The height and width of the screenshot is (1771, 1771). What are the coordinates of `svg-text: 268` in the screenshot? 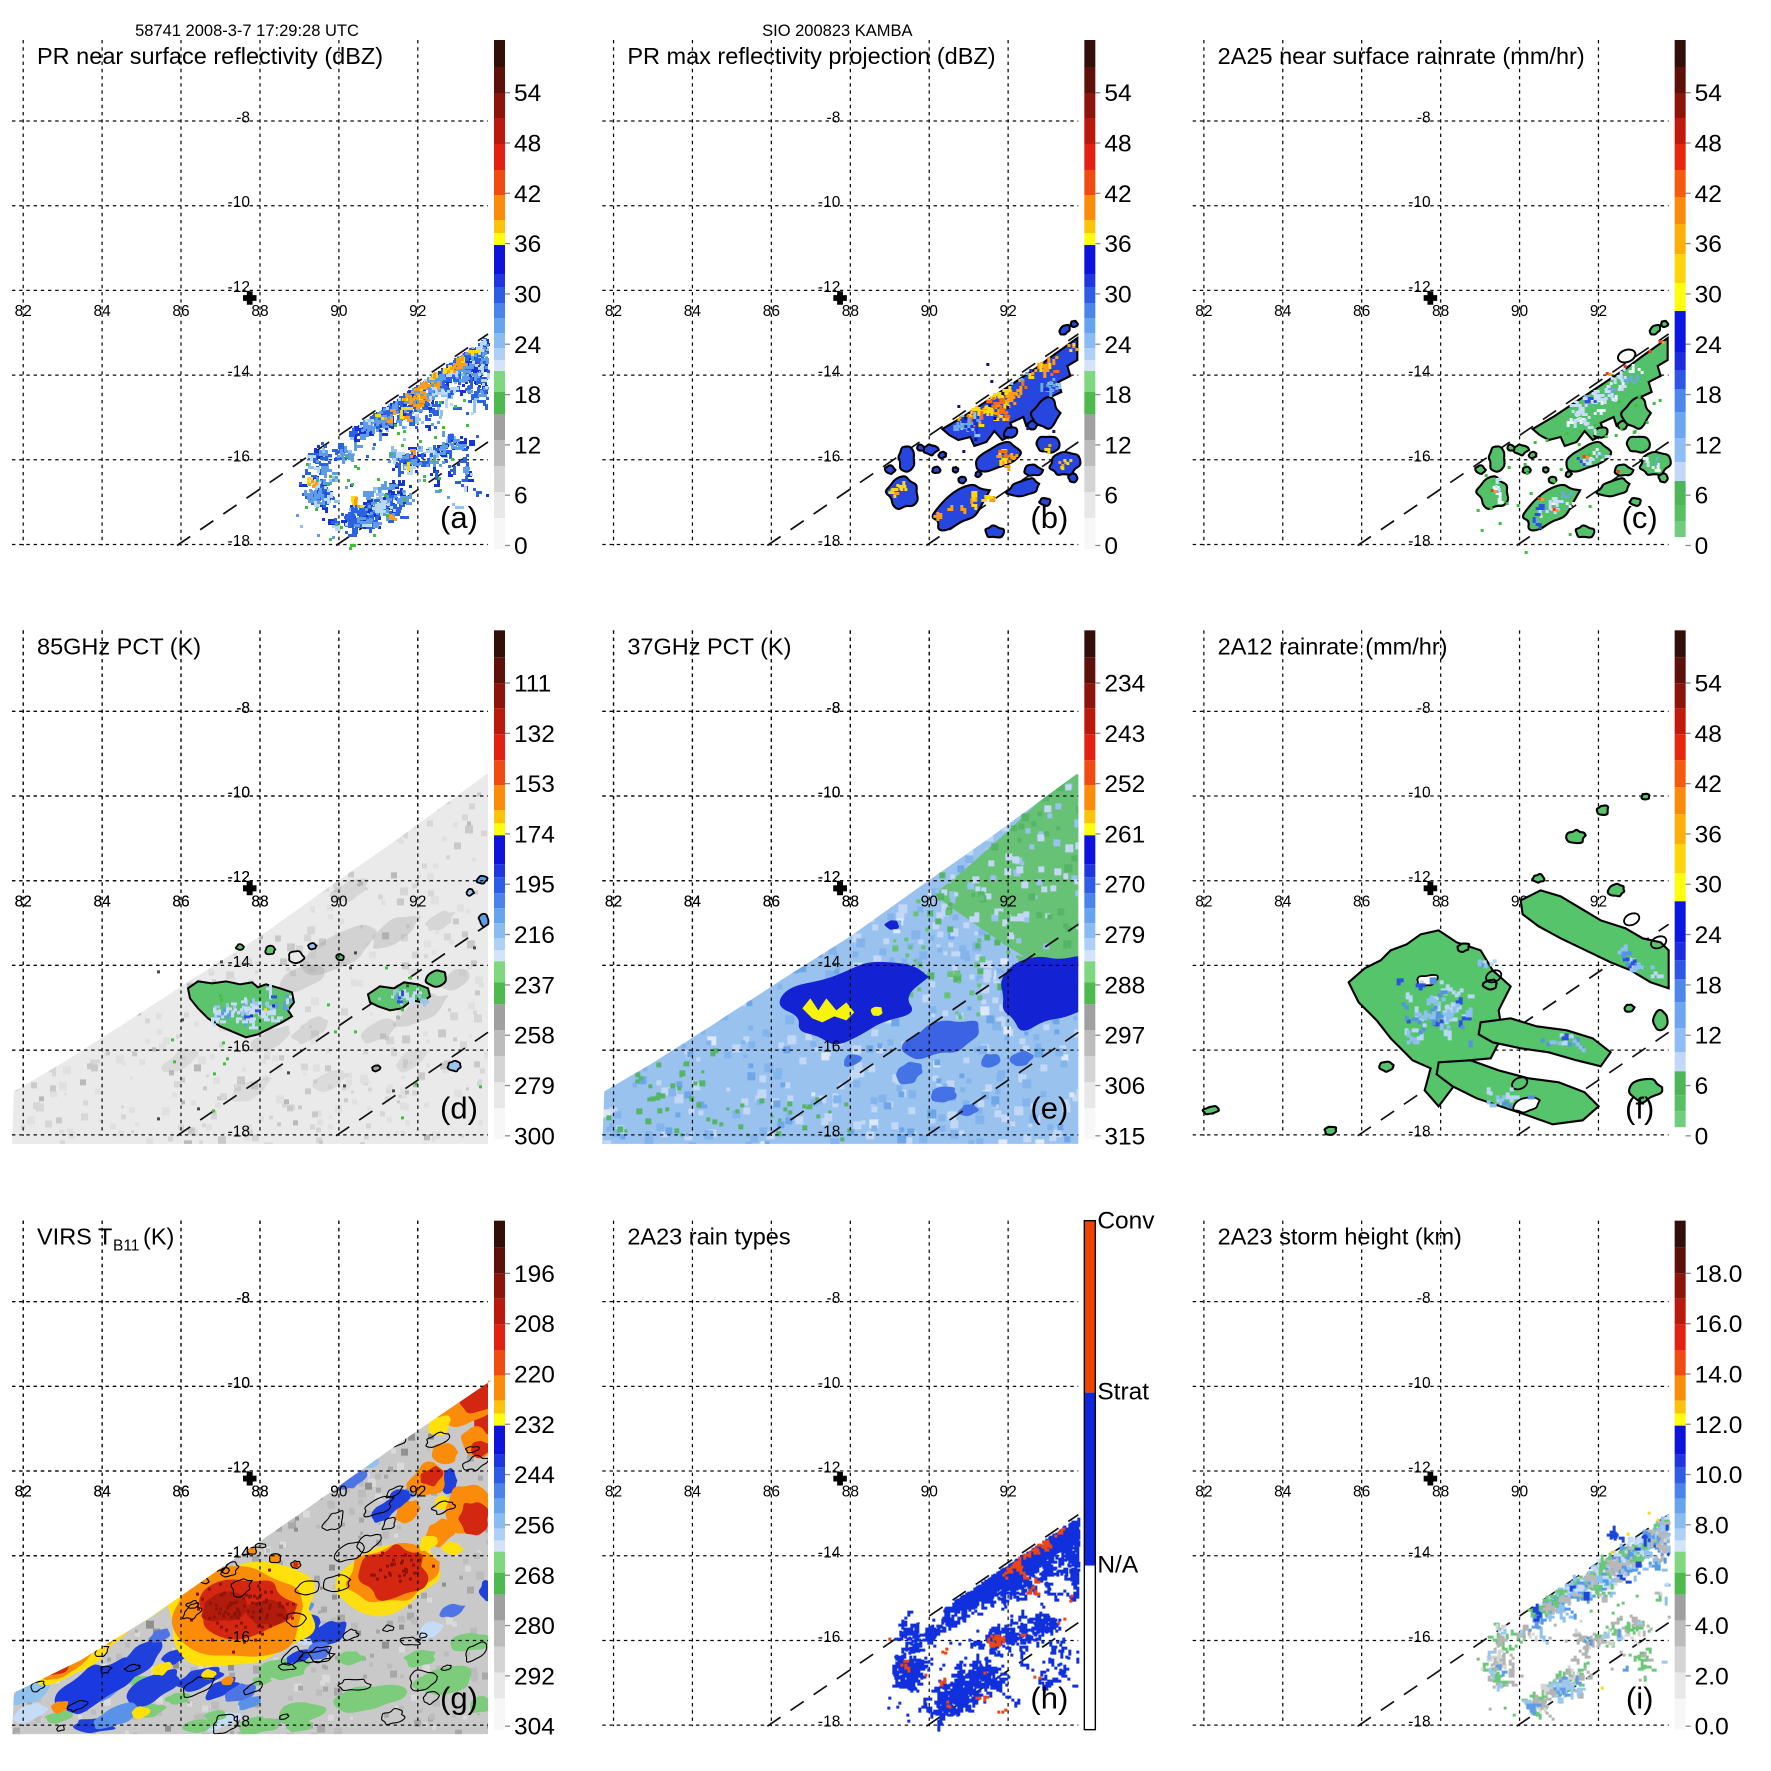 It's located at (534, 1576).